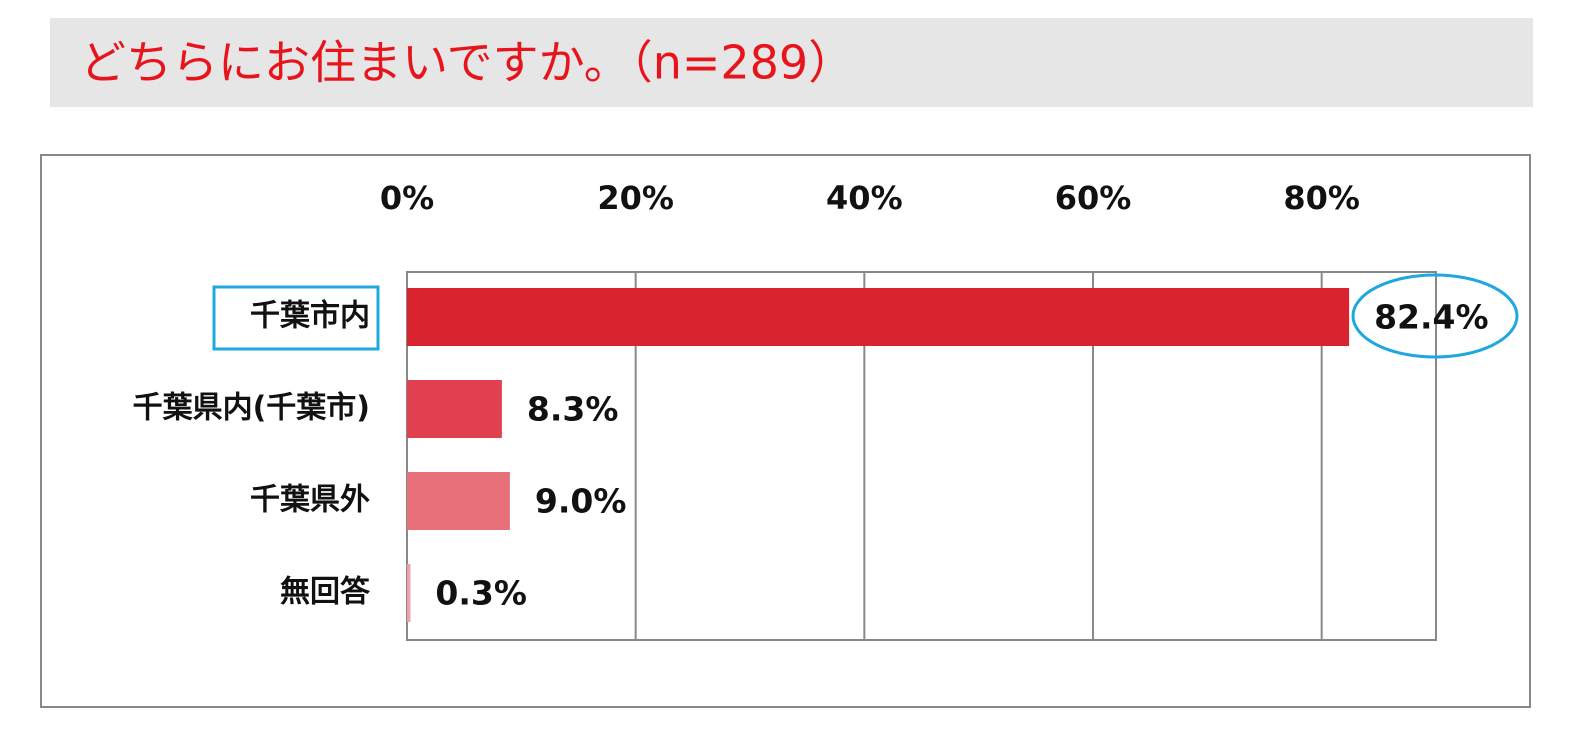  I want to click on category-label: 千葉県内(千葉市), so click(251, 408).